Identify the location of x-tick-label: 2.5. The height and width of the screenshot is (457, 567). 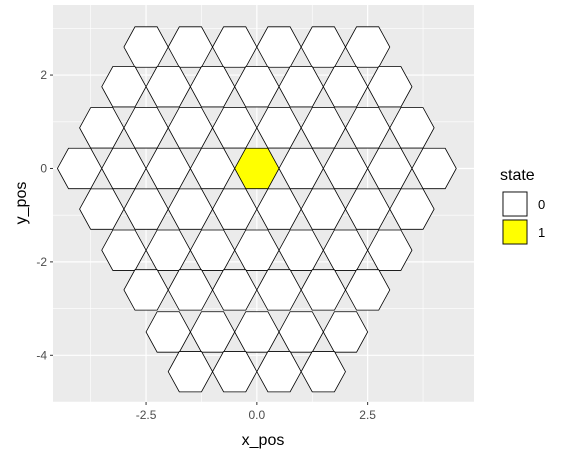
(367, 415).